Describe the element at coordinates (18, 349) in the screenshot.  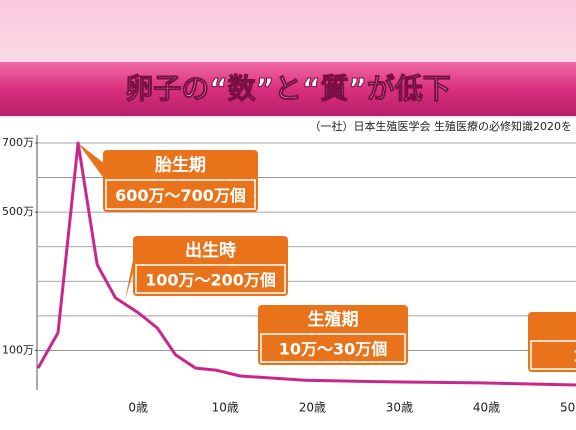
I see `y-tick-label: 100万` at that location.